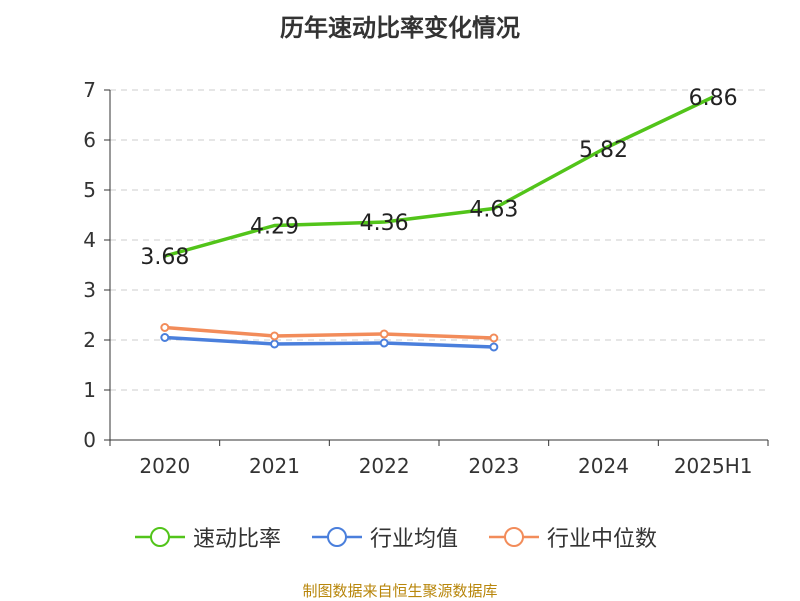 Image resolution: width=800 pixels, height=601 pixels. I want to click on data-label: 5.82, so click(603, 150).